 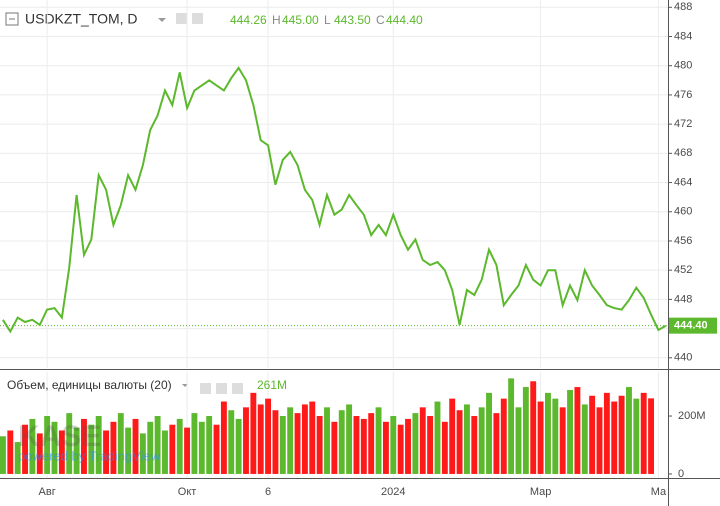 What do you see at coordinates (683, 212) in the screenshot?
I see `y-tick-label: 460` at bounding box center [683, 212].